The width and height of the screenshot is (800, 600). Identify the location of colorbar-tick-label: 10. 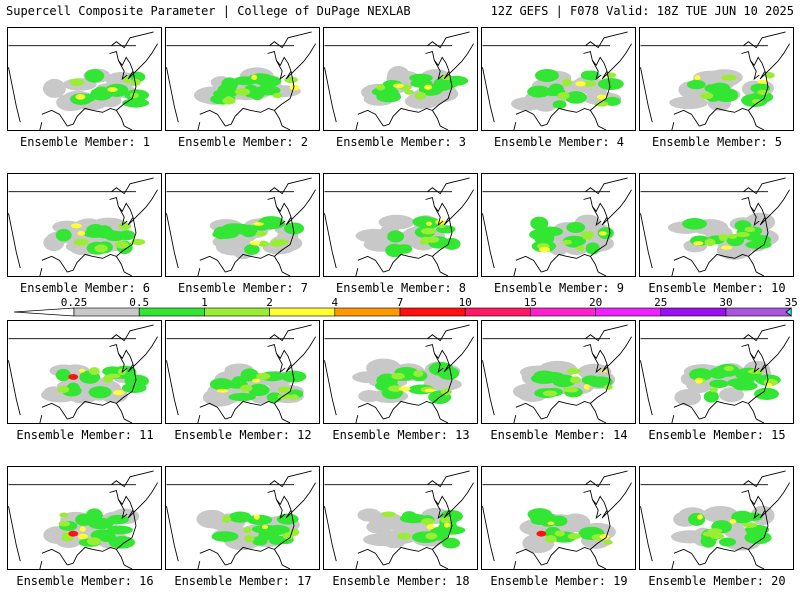
(465, 303).